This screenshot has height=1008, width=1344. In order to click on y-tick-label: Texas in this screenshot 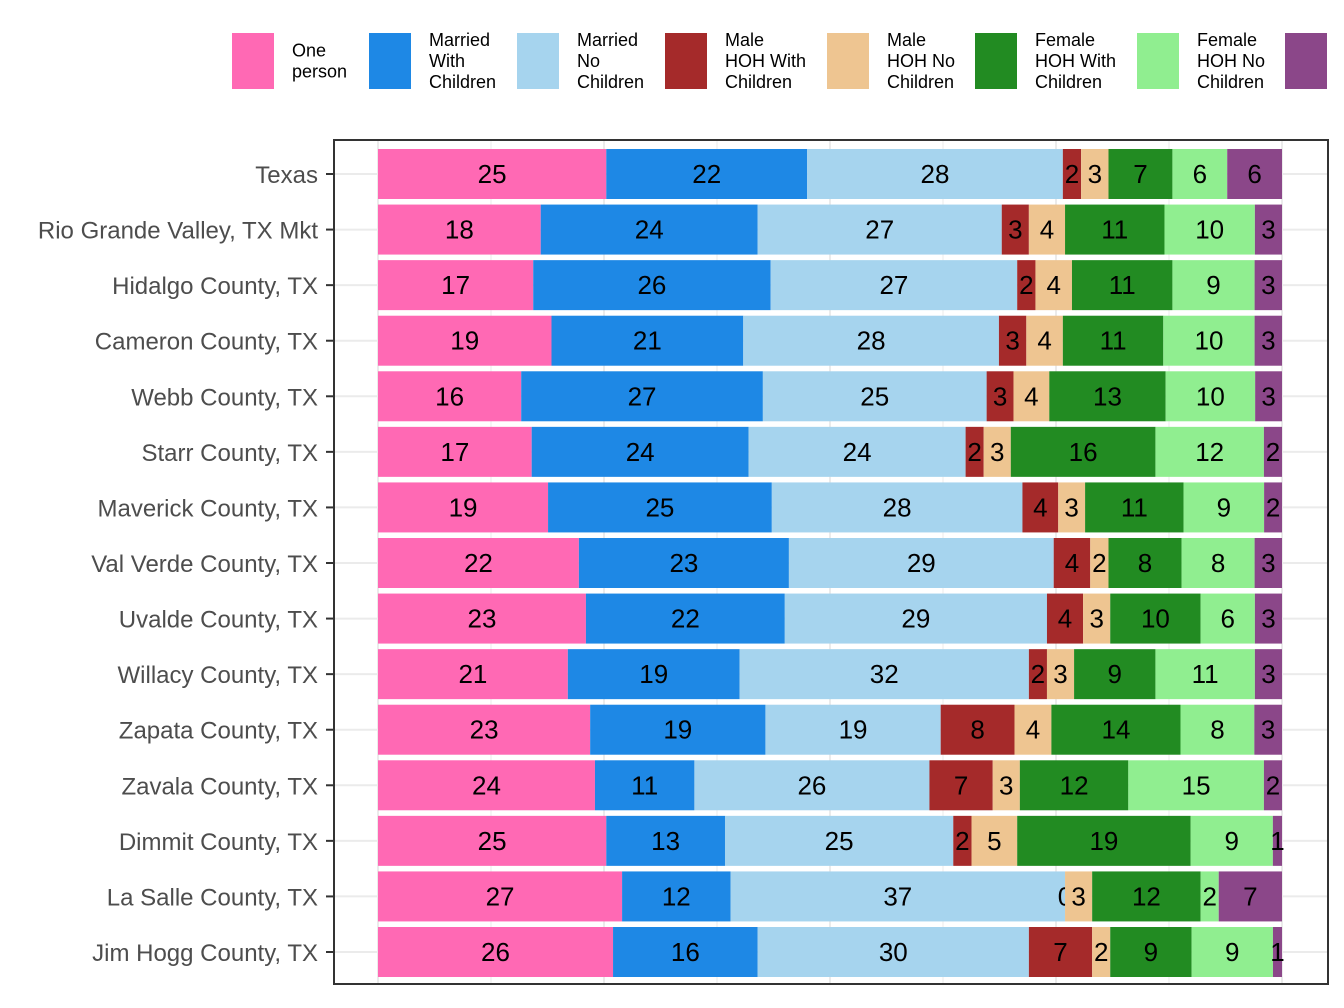, I will do `click(286, 175)`.